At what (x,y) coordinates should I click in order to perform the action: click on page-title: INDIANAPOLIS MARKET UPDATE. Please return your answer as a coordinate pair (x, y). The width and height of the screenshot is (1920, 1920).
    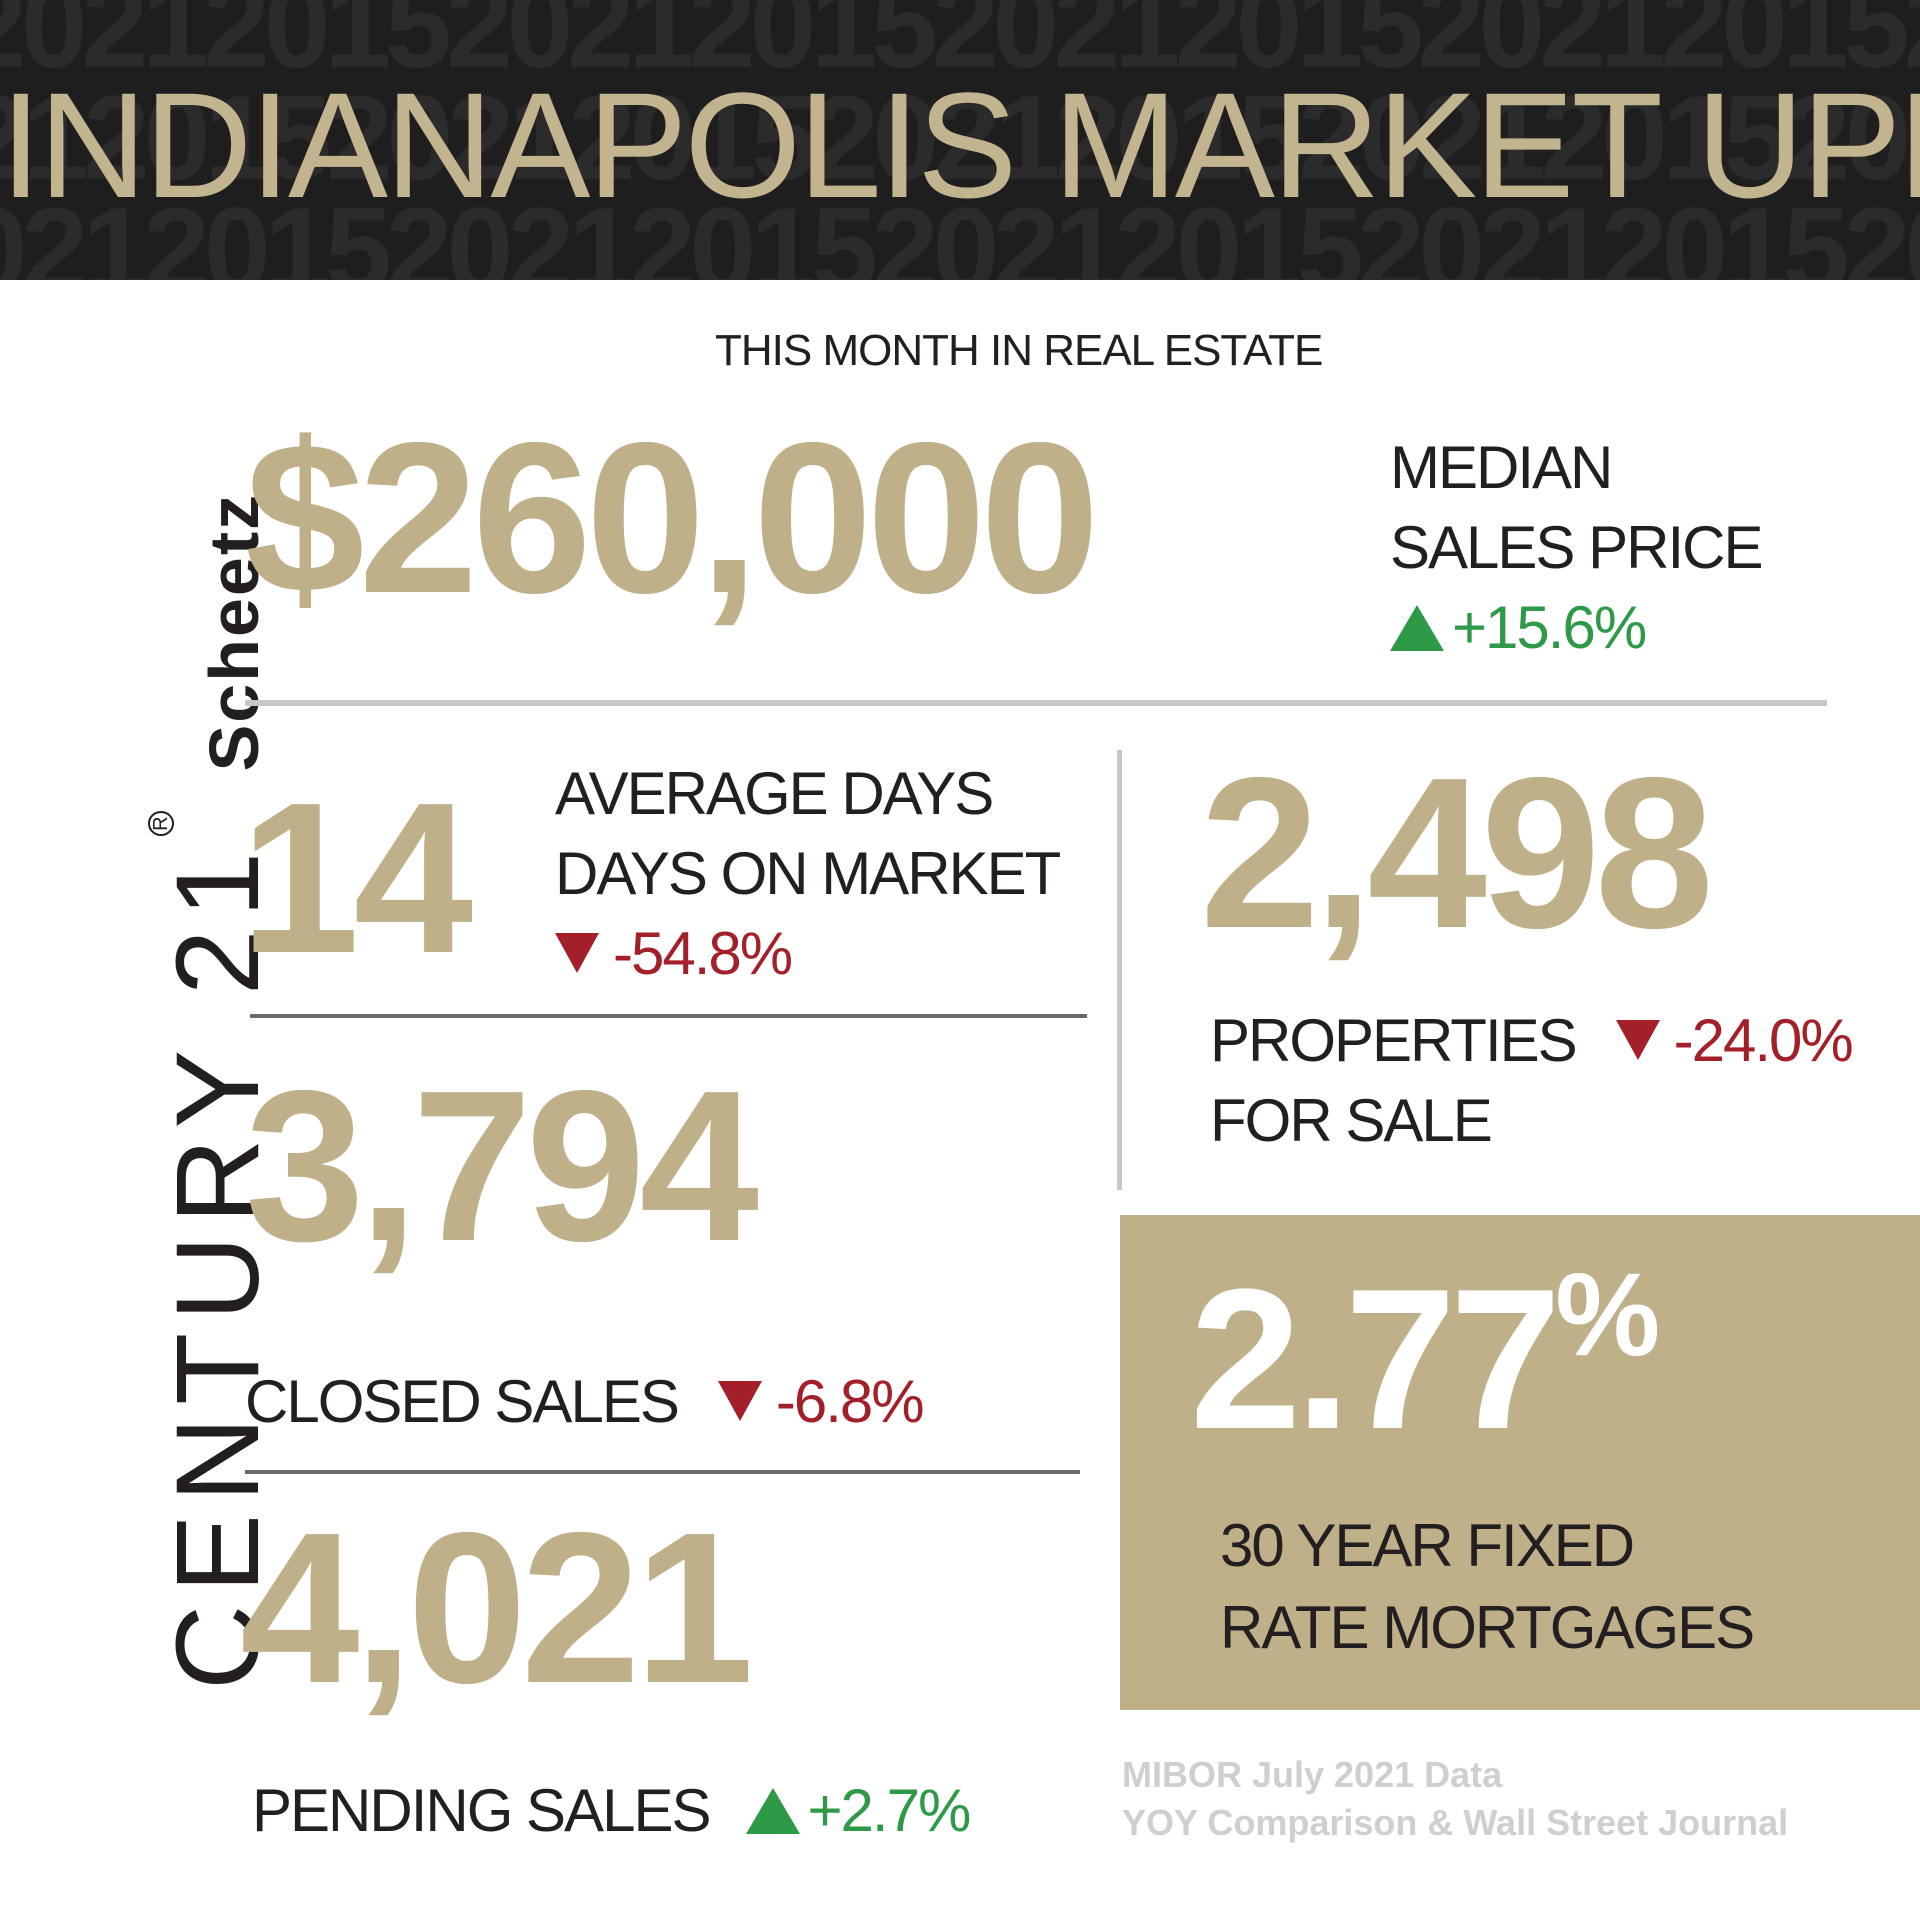
    Looking at the image, I should click on (960, 145).